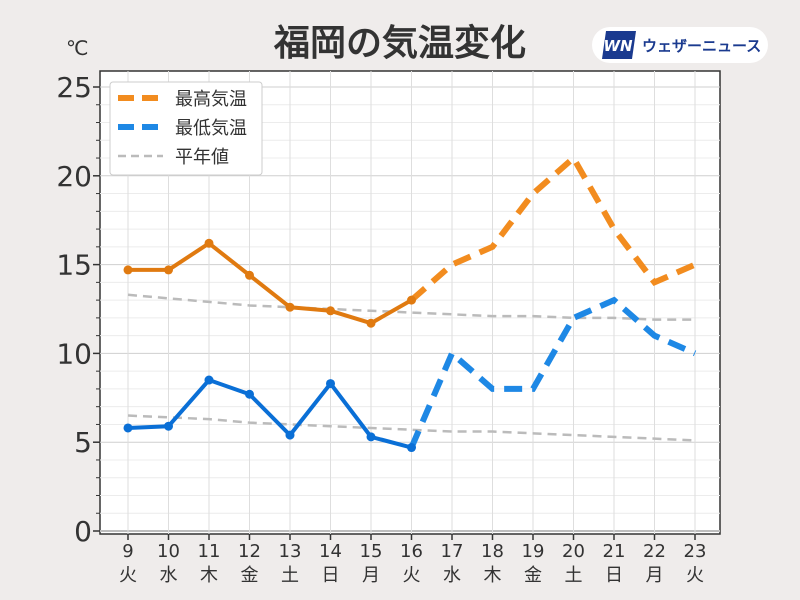  Describe the element at coordinates (209, 551) in the screenshot. I see `x-tick-label-date: 11` at that location.